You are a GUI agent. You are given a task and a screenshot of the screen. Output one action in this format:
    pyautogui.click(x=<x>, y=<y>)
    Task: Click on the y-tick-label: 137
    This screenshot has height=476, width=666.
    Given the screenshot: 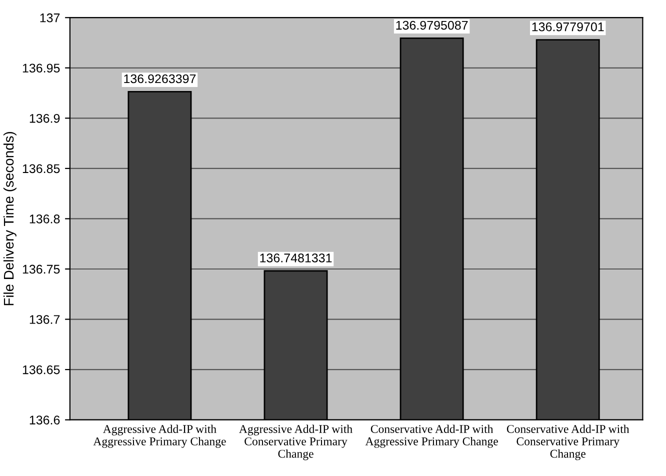 What is the action you would take?
    pyautogui.click(x=50, y=17)
    